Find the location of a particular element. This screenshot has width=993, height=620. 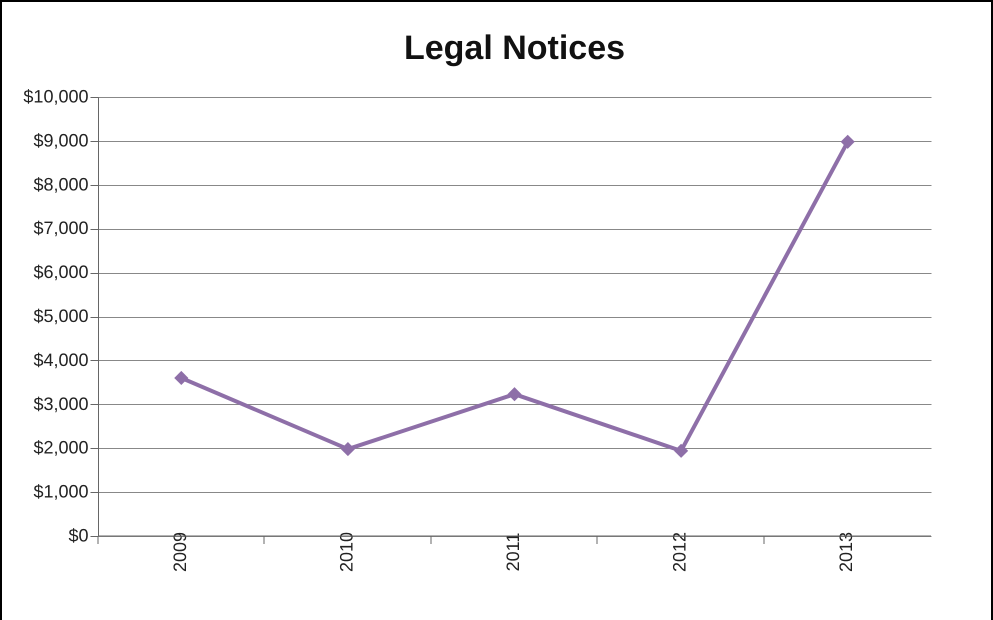

y-tick-label: $0 is located at coordinates (78, 536).